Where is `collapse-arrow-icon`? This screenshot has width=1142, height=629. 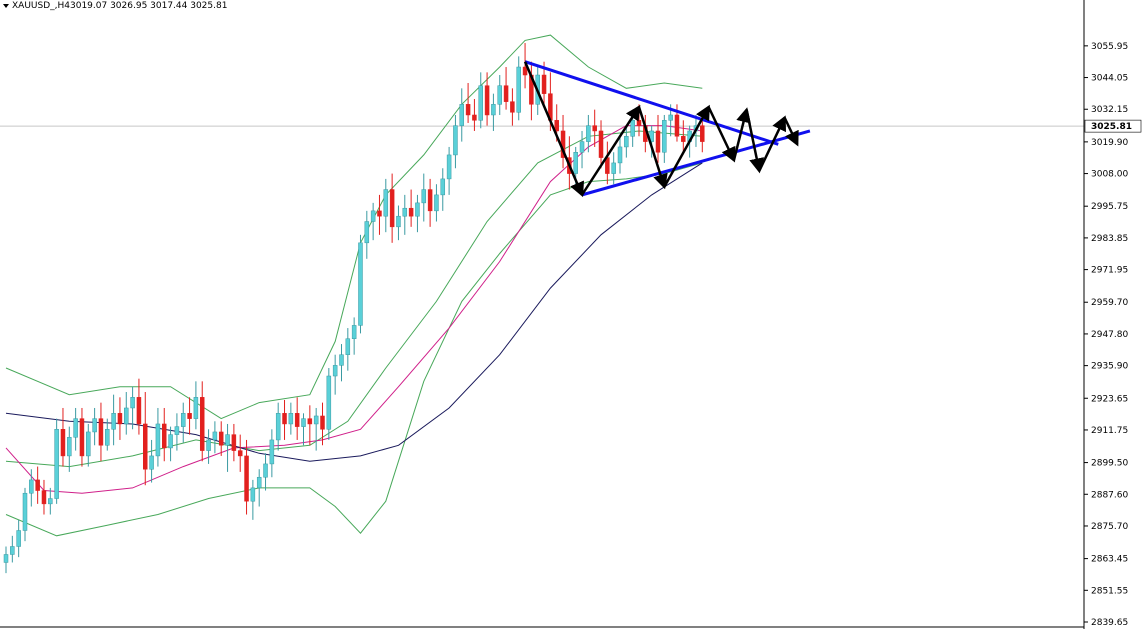 collapse-arrow-icon is located at coordinates (6, 6).